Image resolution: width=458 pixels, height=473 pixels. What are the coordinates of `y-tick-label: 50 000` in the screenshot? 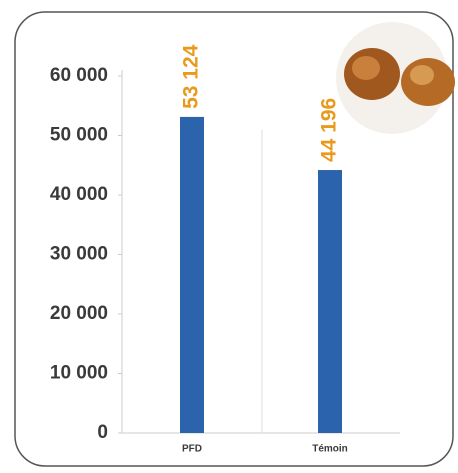 It's located at (79, 135).